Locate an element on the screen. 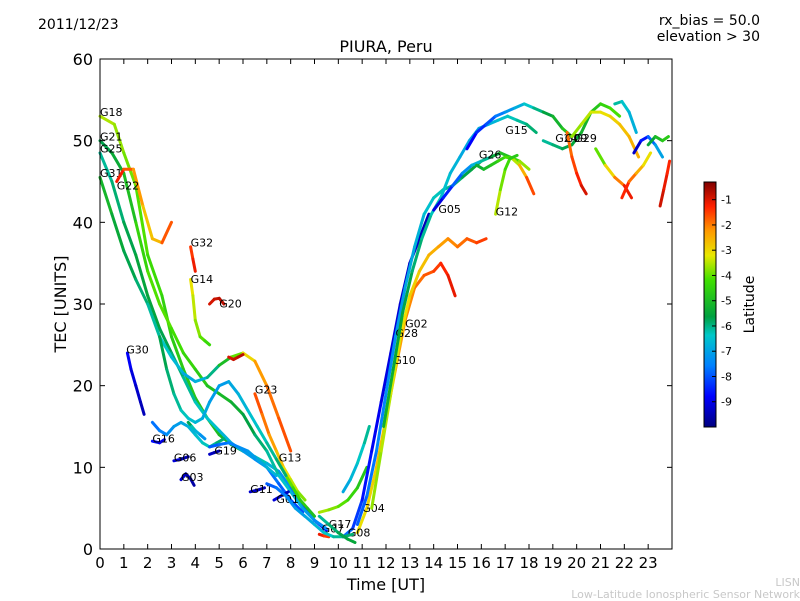  satellite-trace: G04 is located at coordinates (406, 398).